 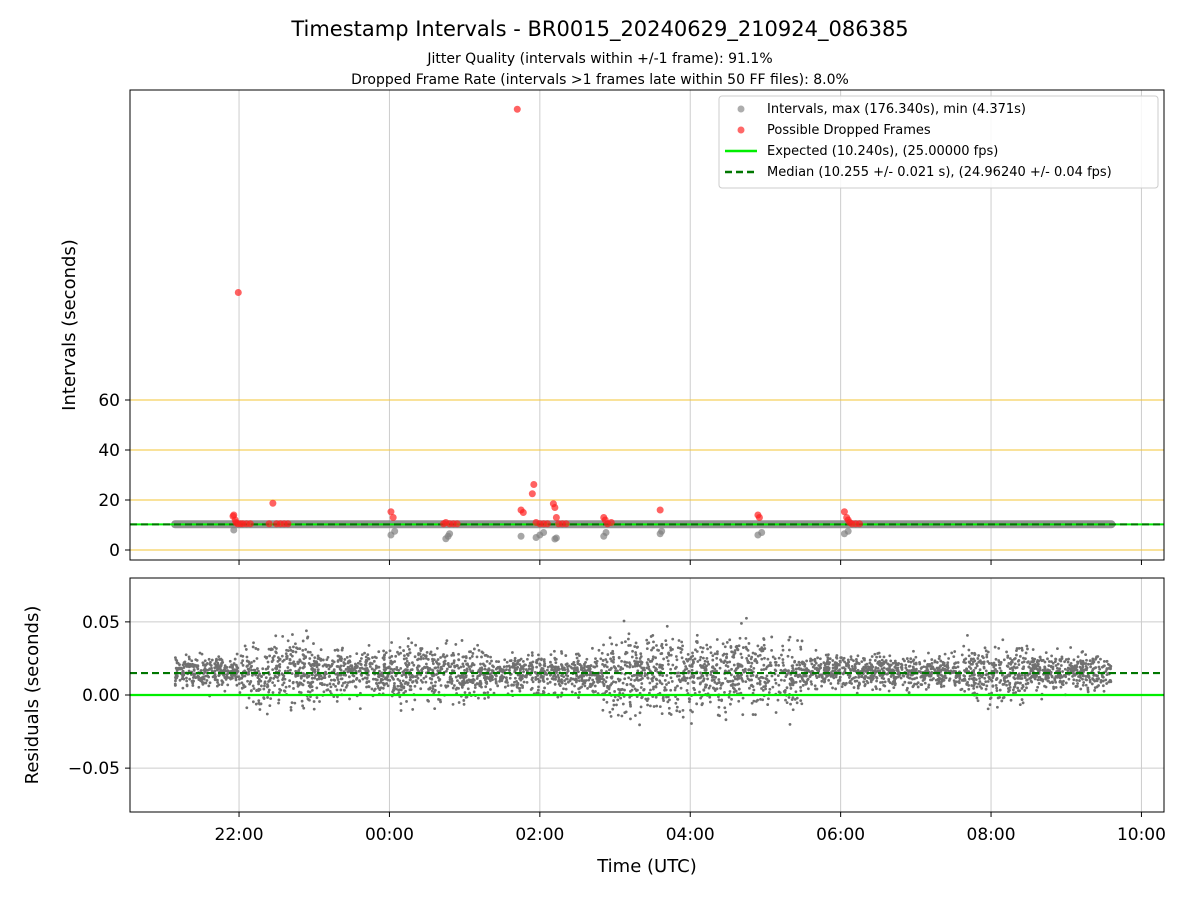 What do you see at coordinates (32, 695) in the screenshot?
I see `residuals-y-axis-label: Residuals (seconds)` at bounding box center [32, 695].